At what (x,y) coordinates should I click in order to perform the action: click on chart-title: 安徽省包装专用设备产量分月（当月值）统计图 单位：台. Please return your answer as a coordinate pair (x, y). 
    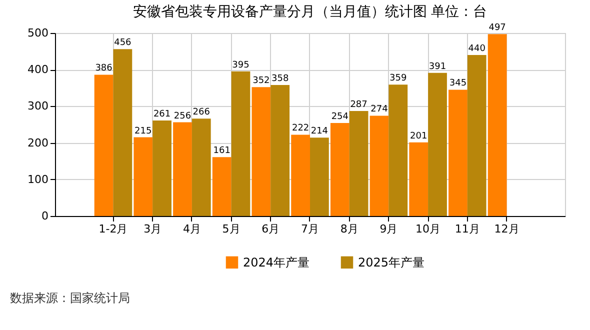
    Looking at the image, I should click on (310, 12).